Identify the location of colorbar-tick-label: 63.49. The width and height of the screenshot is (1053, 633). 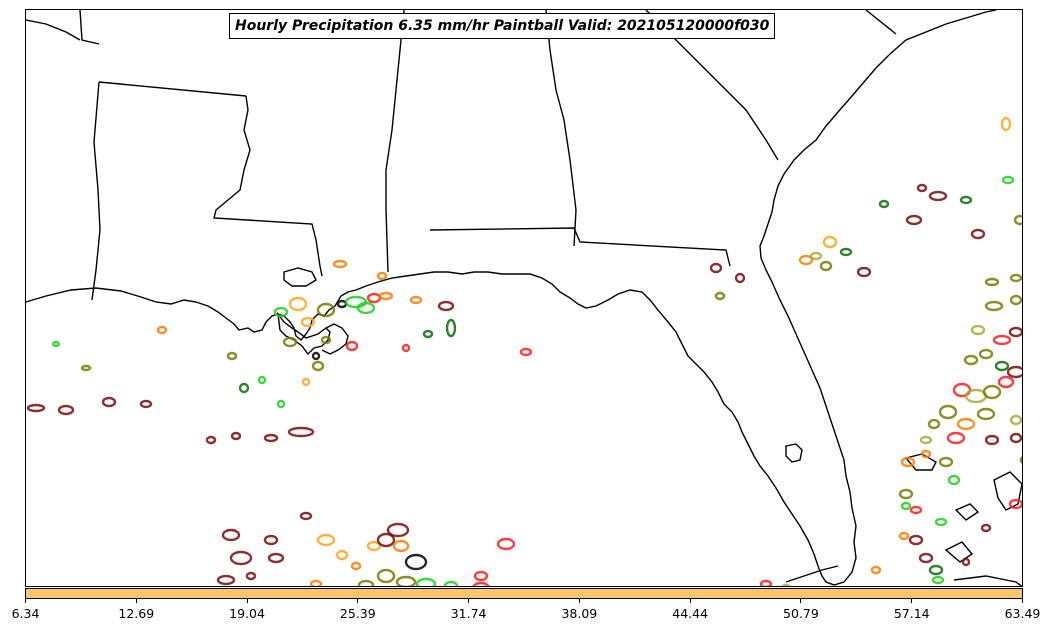
(1022, 613).